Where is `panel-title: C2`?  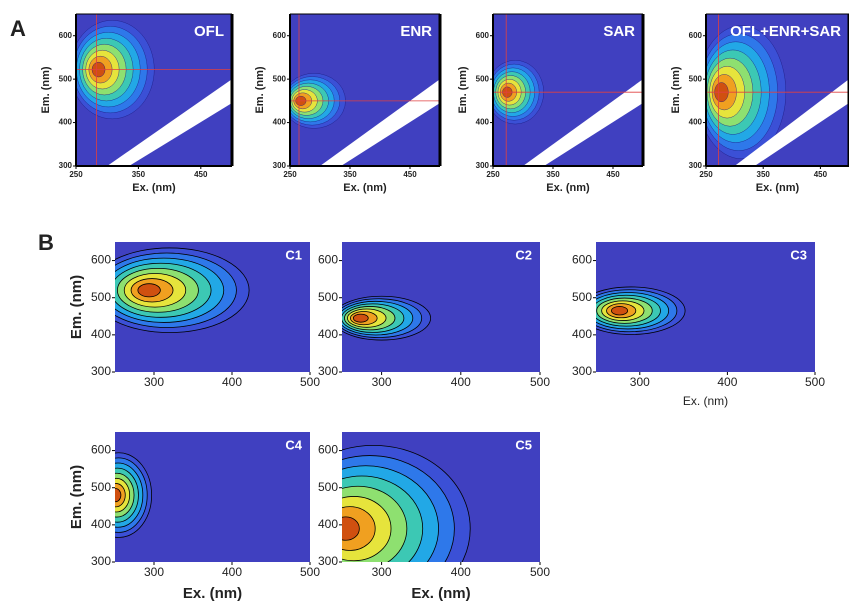 panel-title: C2 is located at coordinates (523, 254).